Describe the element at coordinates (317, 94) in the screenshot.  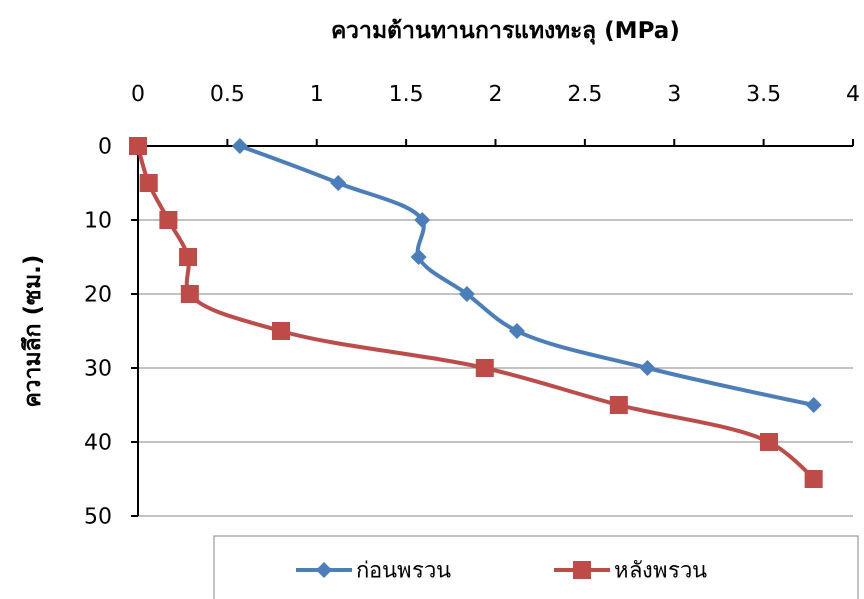
I see `x-tick-label: 1` at that location.